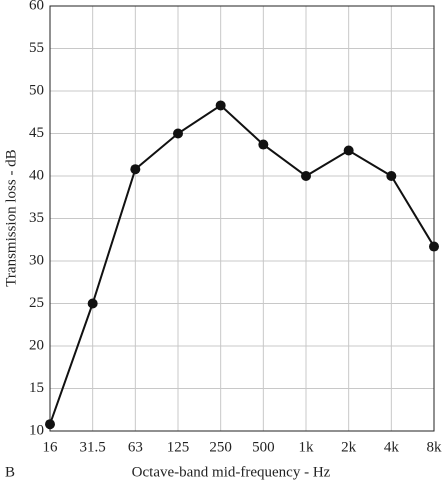  What do you see at coordinates (10, 472) in the screenshot?
I see `panel-label: B` at bounding box center [10, 472].